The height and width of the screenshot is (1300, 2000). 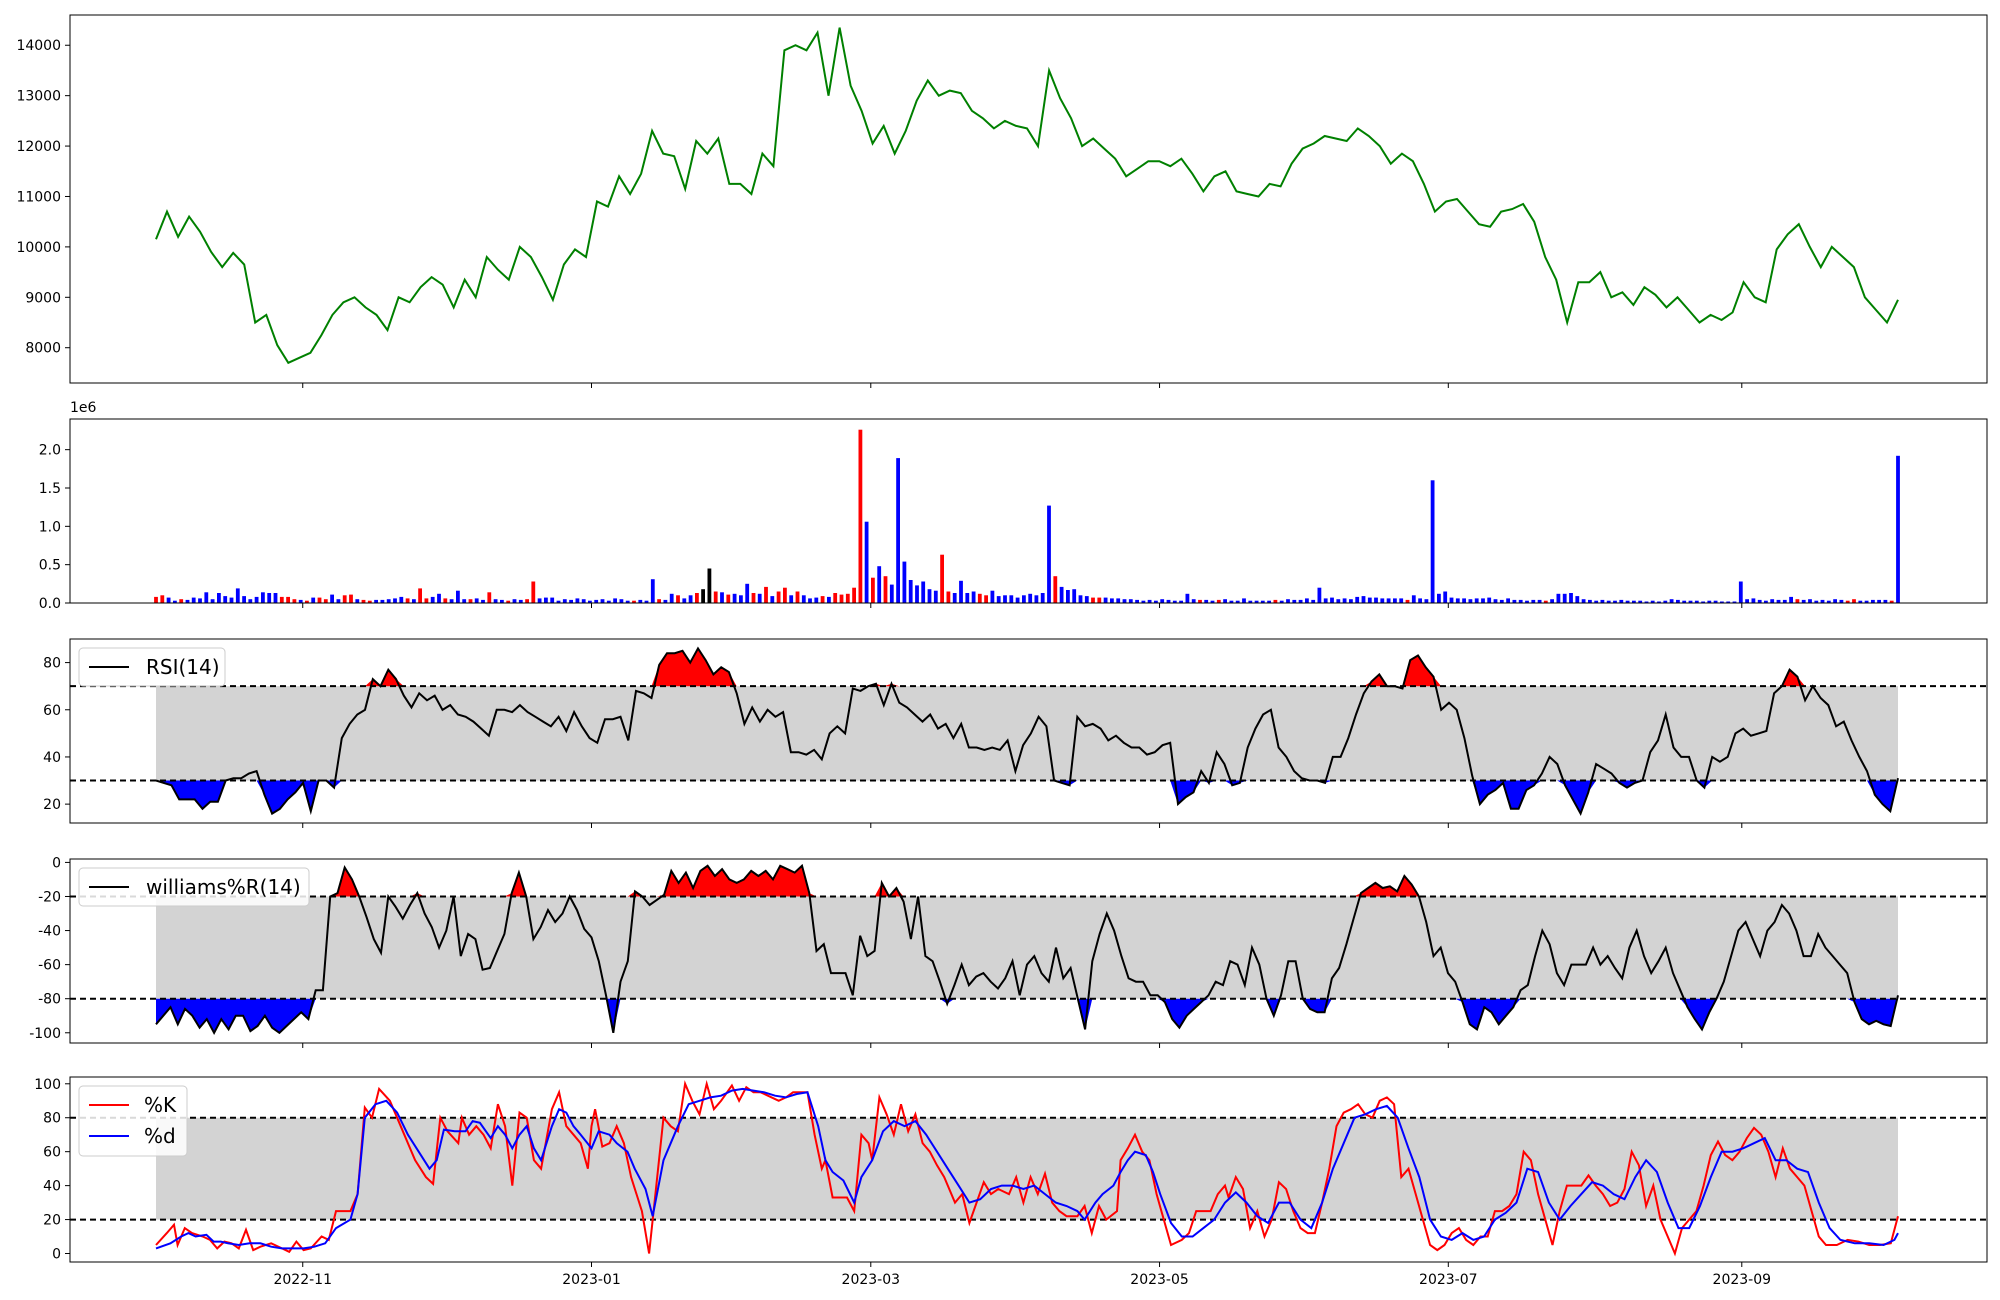 What do you see at coordinates (50, 527) in the screenshot?
I see `y-tick-label: 1.0` at bounding box center [50, 527].